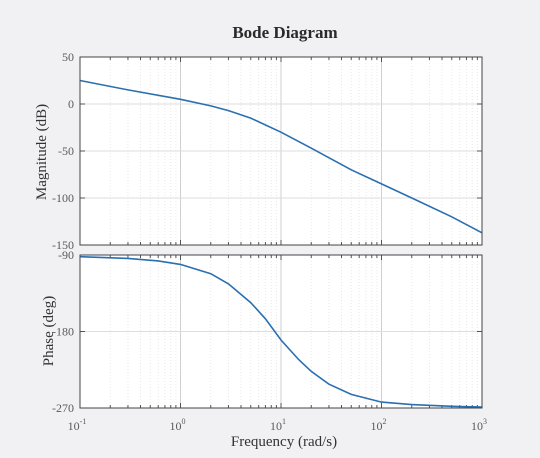 The width and height of the screenshot is (540, 458). Describe the element at coordinates (66, 151) in the screenshot. I see `magnitude-y-tick-label: -50` at that location.